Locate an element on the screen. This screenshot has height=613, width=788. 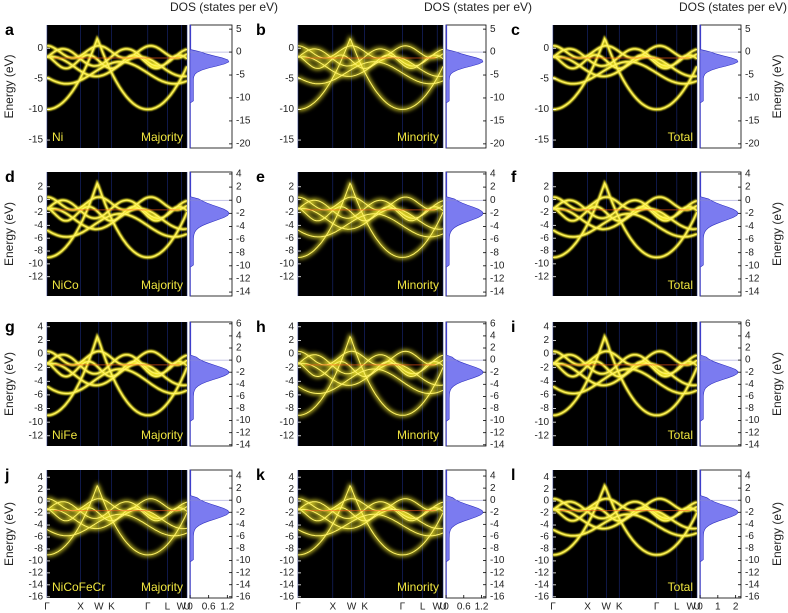
y-tick-label: 4 is located at coordinates (291, 477).